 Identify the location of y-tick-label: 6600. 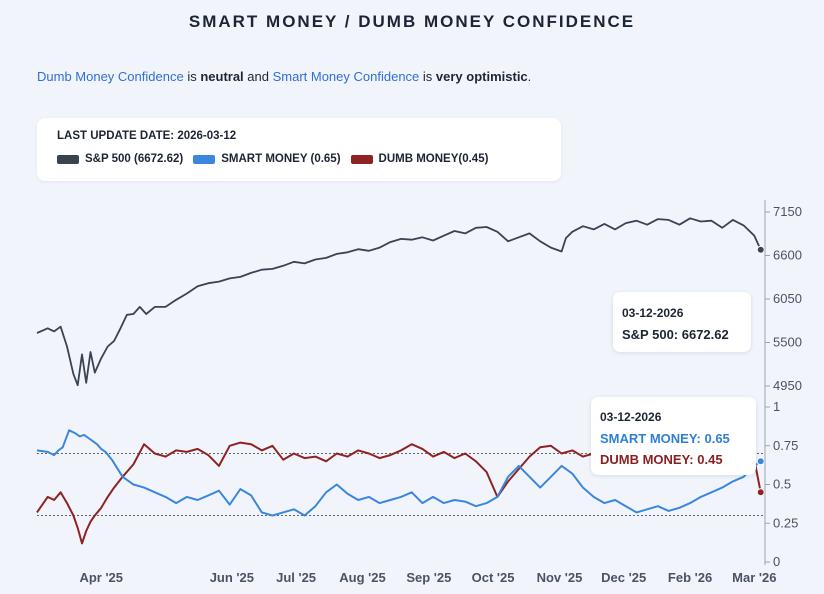
(787, 255).